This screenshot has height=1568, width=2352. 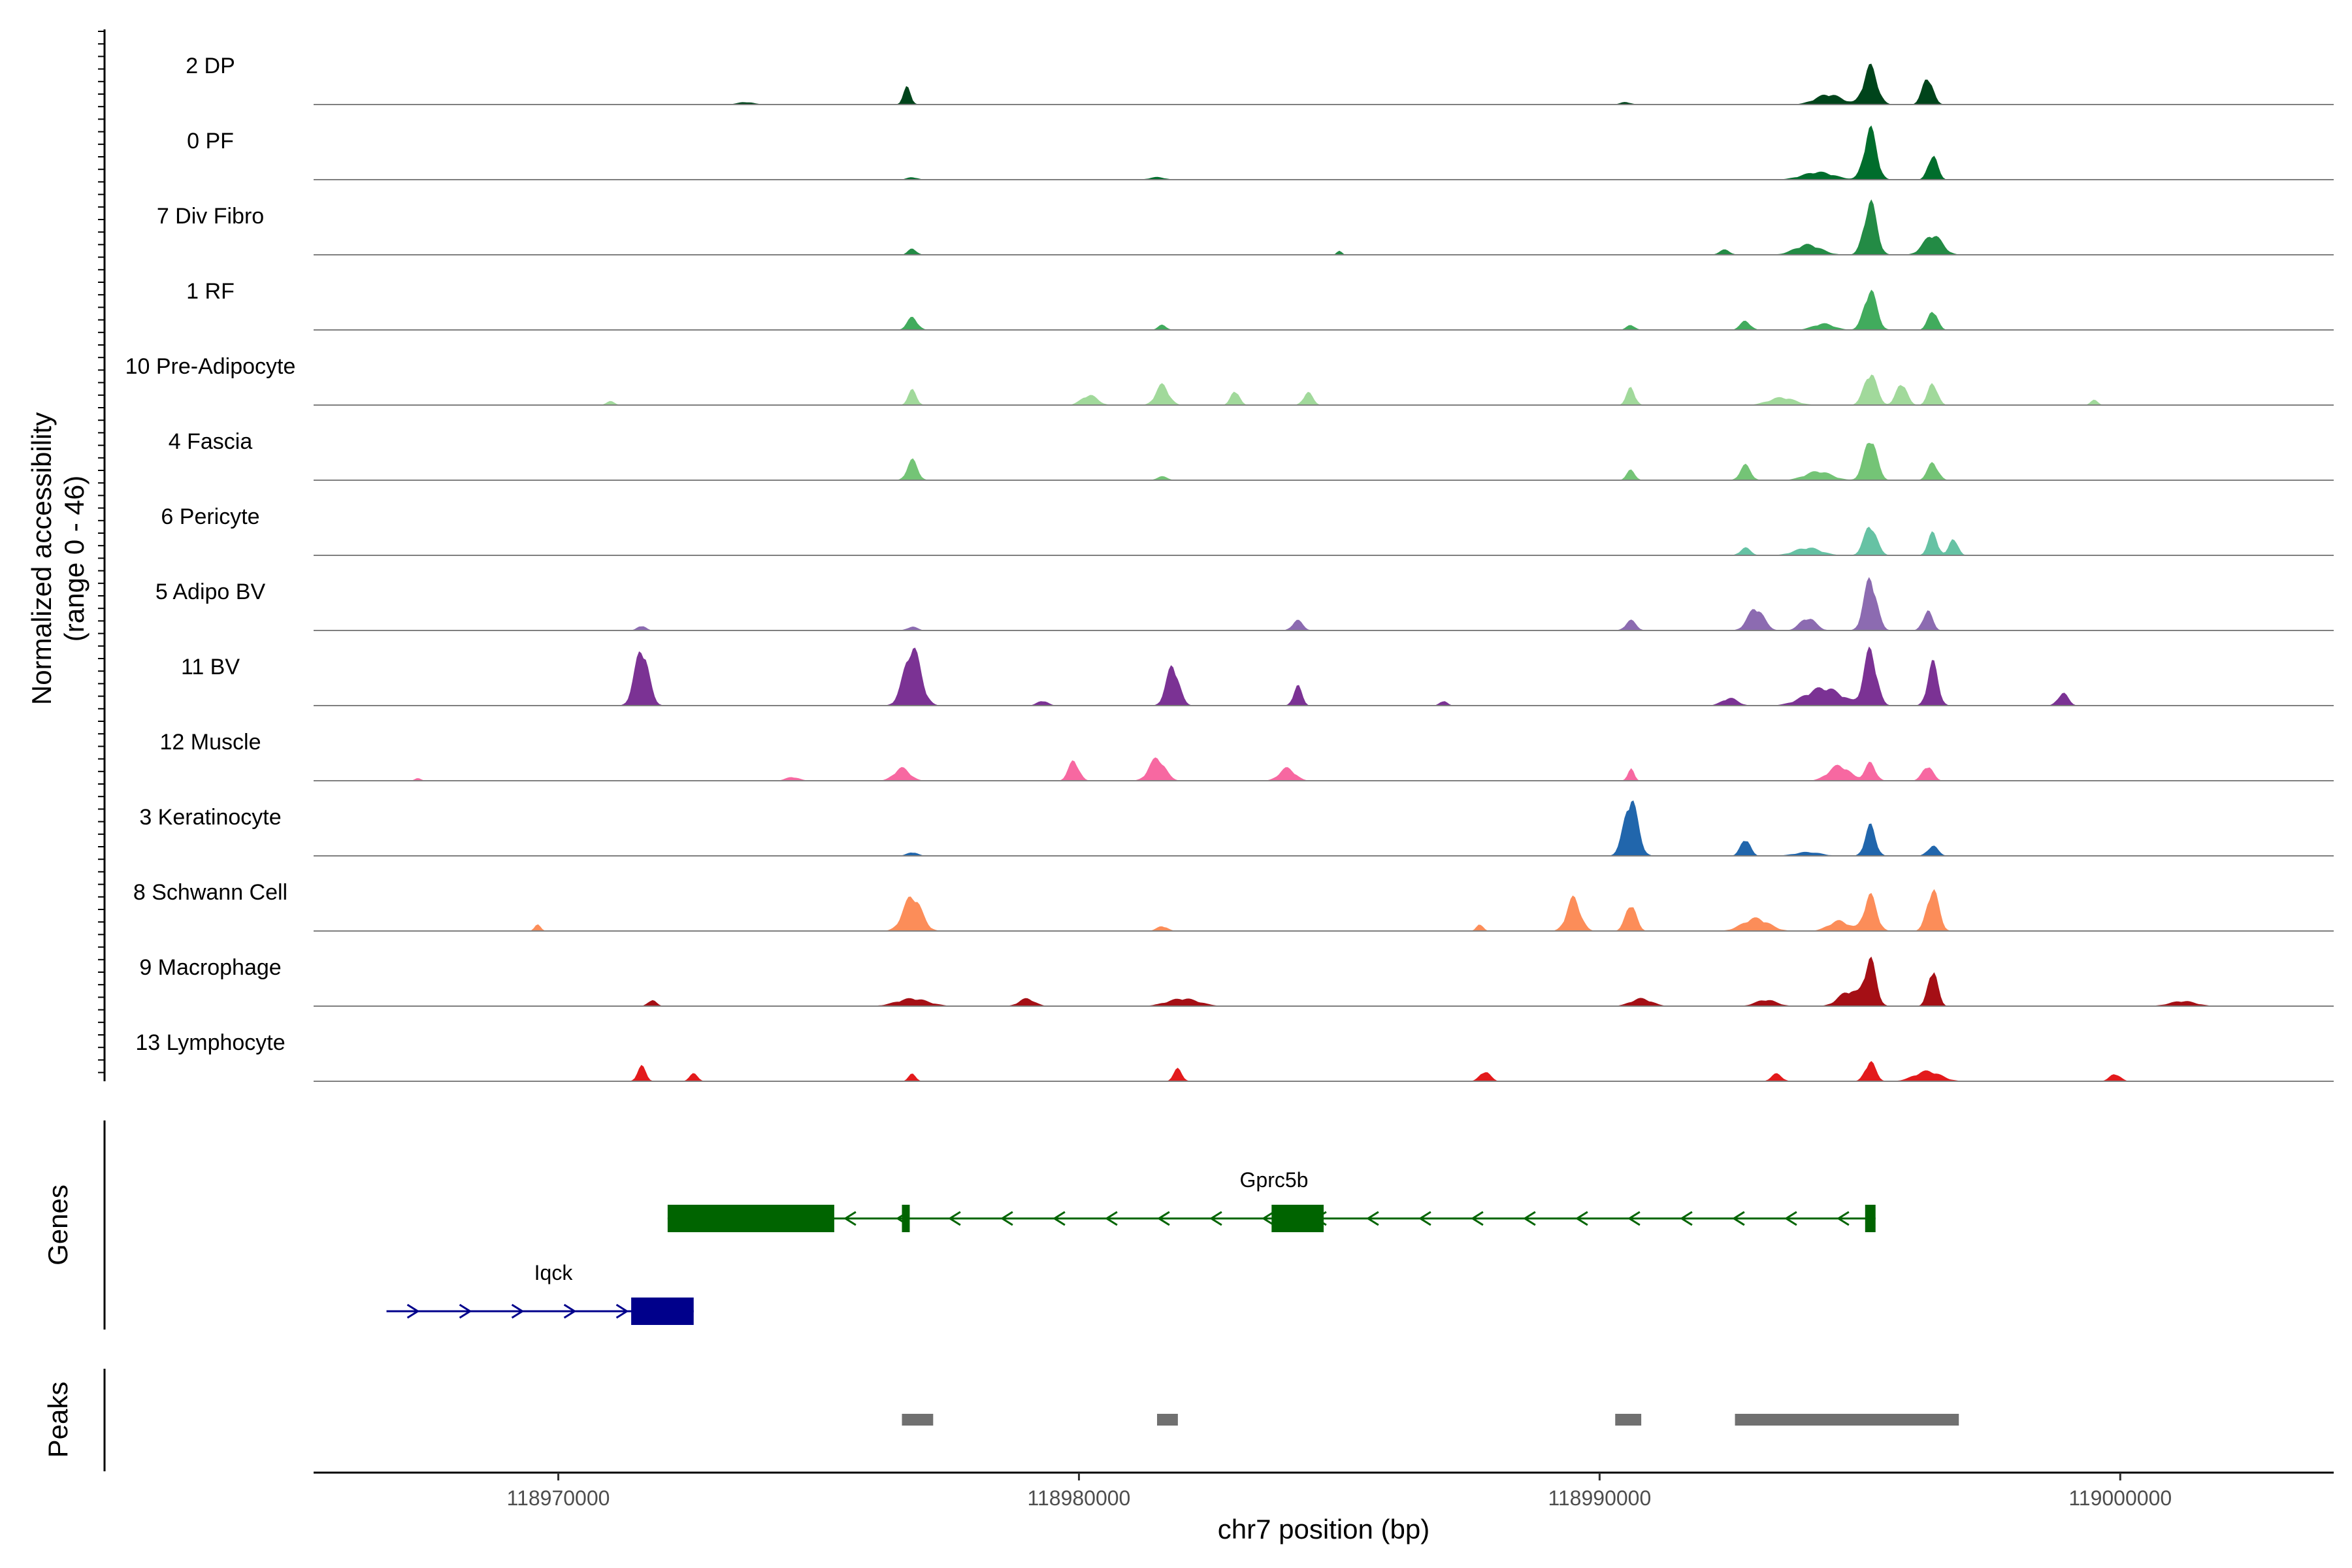 I want to click on track-11-bv: 11 BV, so click(x=1257, y=676).